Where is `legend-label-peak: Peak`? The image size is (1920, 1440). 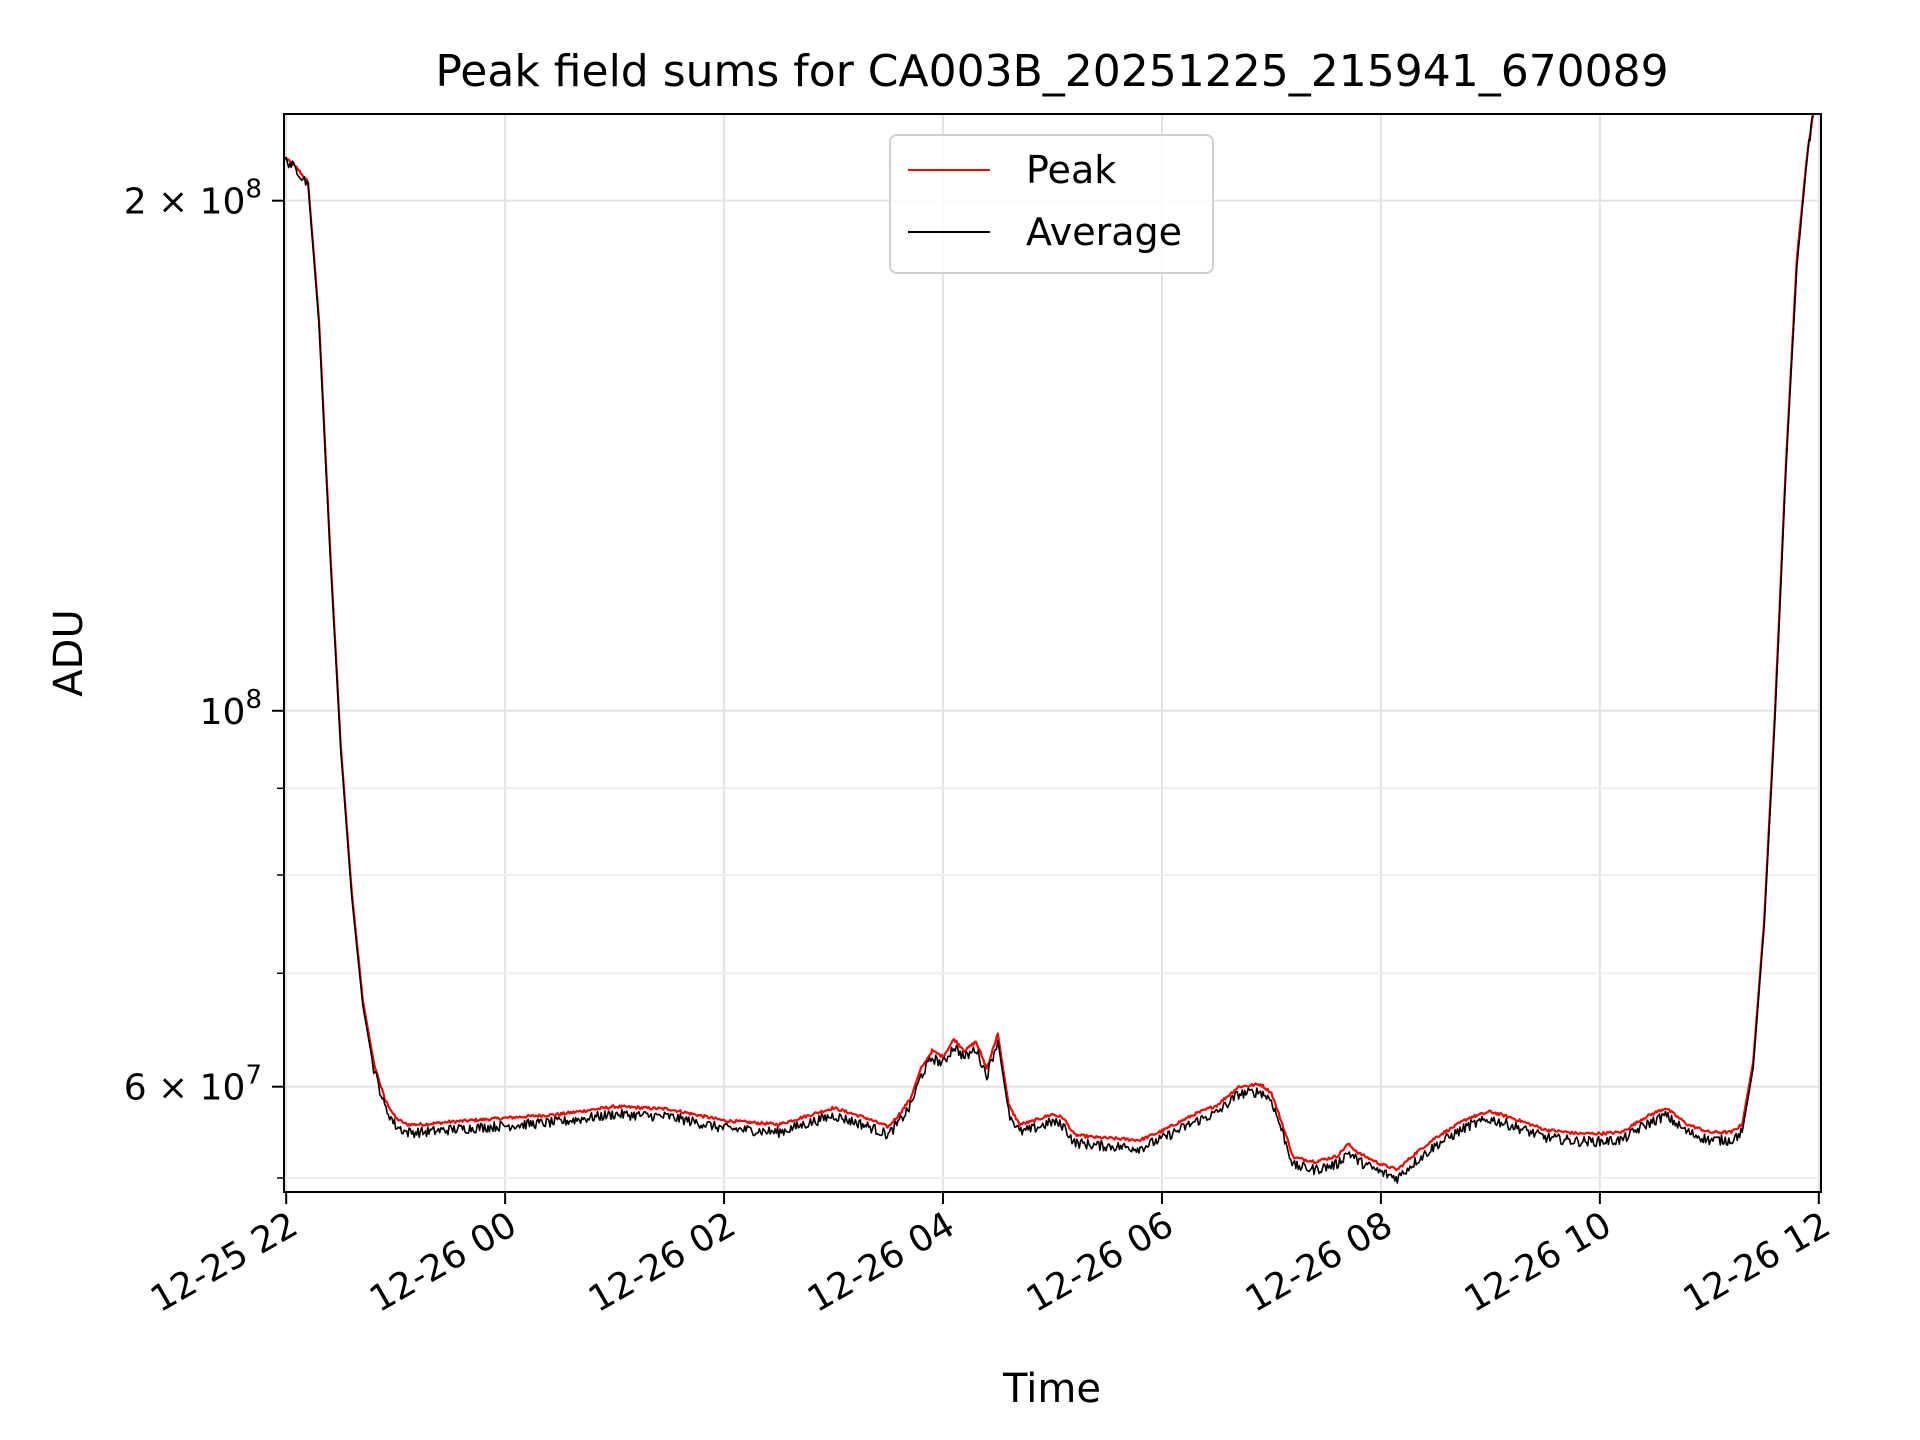 legend-label-peak: Peak is located at coordinates (1071, 170).